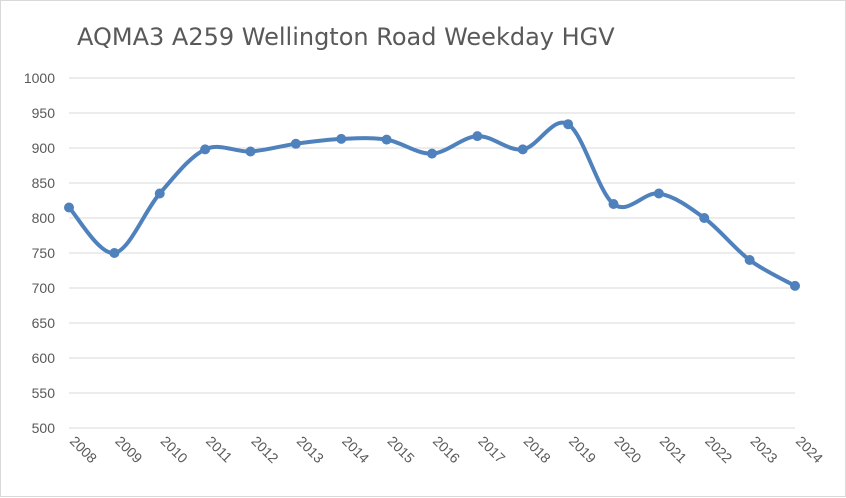 The image size is (846, 498). Describe the element at coordinates (446, 449) in the screenshot. I see `x-tick-label: 2016` at that location.